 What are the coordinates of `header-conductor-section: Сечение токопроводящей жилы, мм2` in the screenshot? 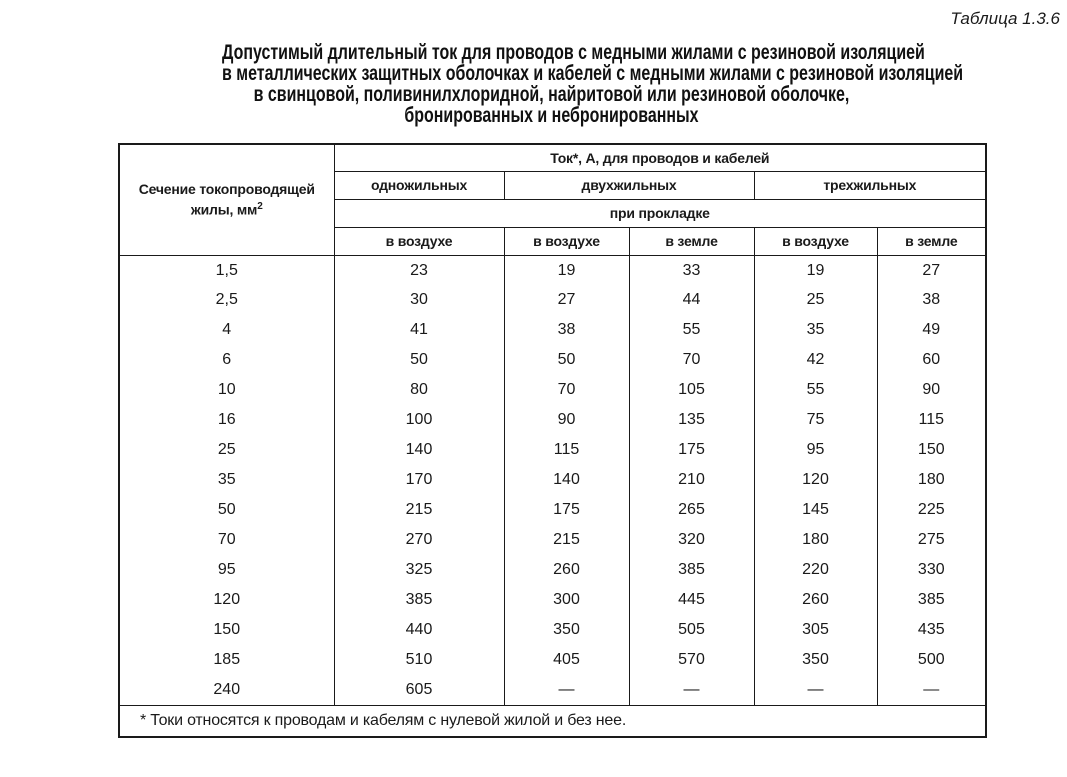 It's located at (226, 199).